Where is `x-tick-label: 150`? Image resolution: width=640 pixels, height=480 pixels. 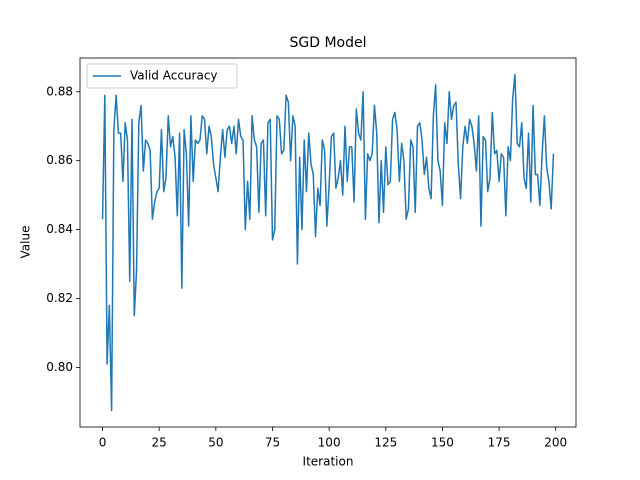 x-tick-label: 150 is located at coordinates (442, 443).